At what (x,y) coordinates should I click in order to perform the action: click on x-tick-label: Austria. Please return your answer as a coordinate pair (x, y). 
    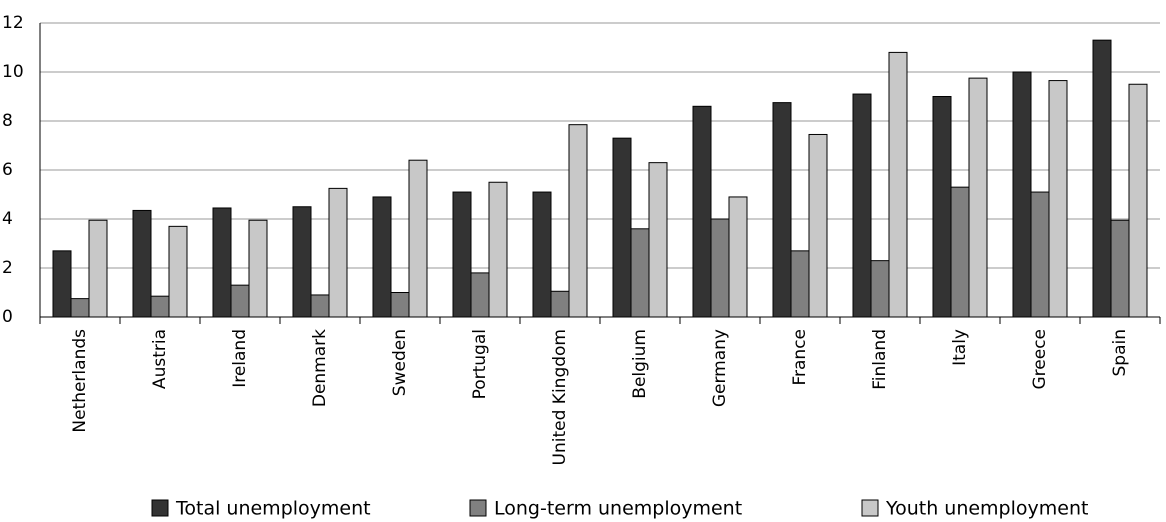
    Looking at the image, I should click on (160, 359).